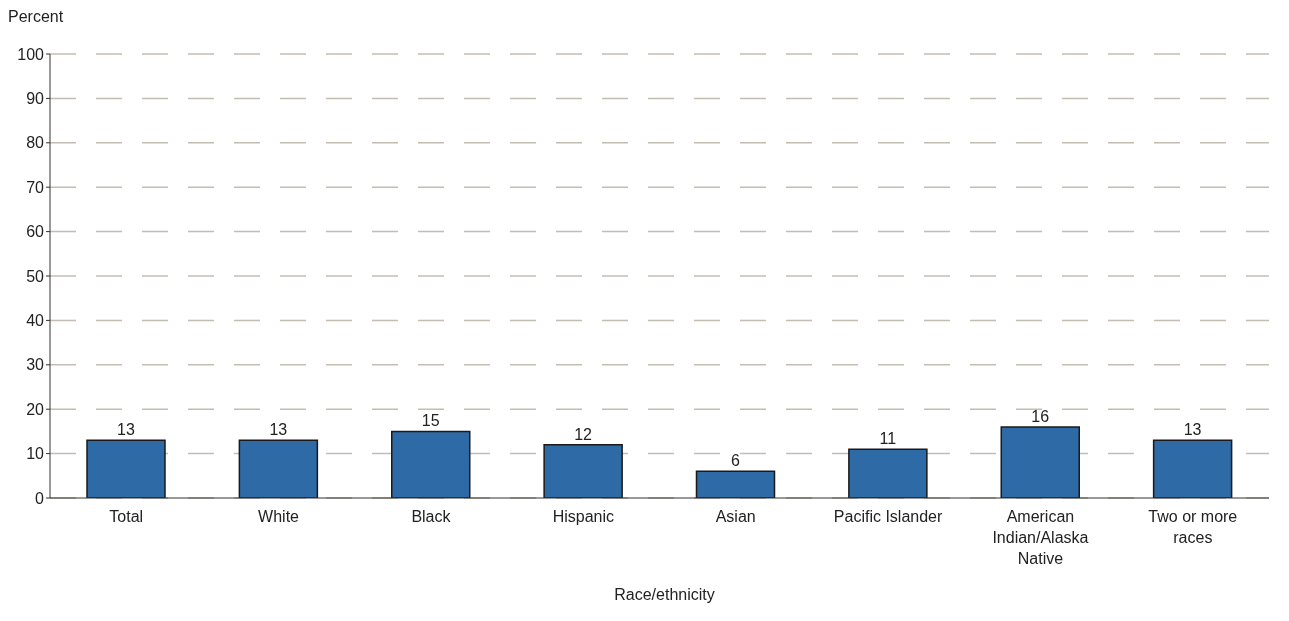 The height and width of the screenshot is (621, 1289). What do you see at coordinates (1193, 527) in the screenshot?
I see `x-tick-label: Two or more races` at bounding box center [1193, 527].